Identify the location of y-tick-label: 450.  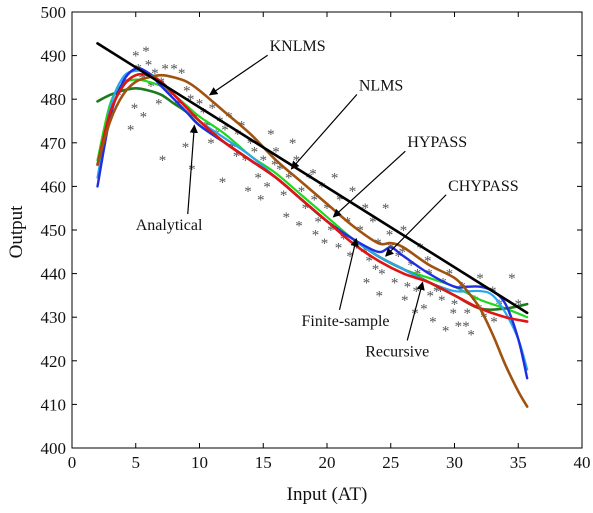
(54, 230).